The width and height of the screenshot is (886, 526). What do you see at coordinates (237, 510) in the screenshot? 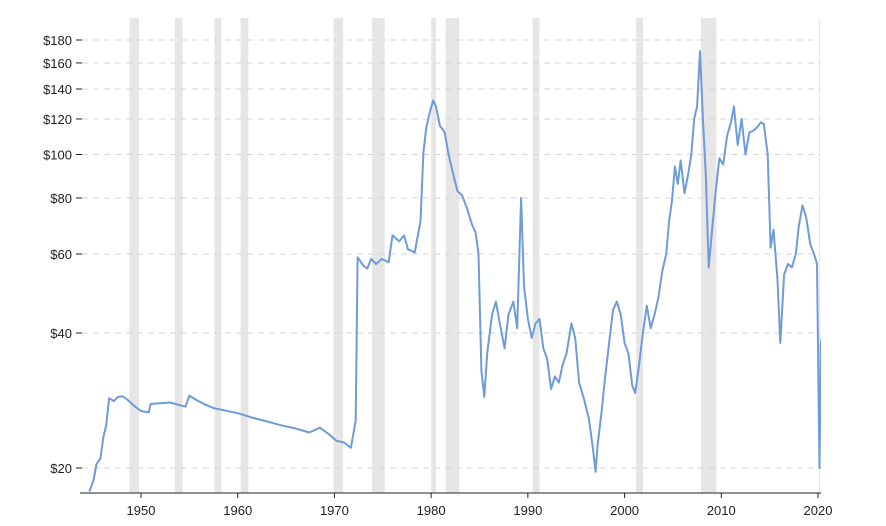
I see `x-tick-label: 1960` at bounding box center [237, 510].